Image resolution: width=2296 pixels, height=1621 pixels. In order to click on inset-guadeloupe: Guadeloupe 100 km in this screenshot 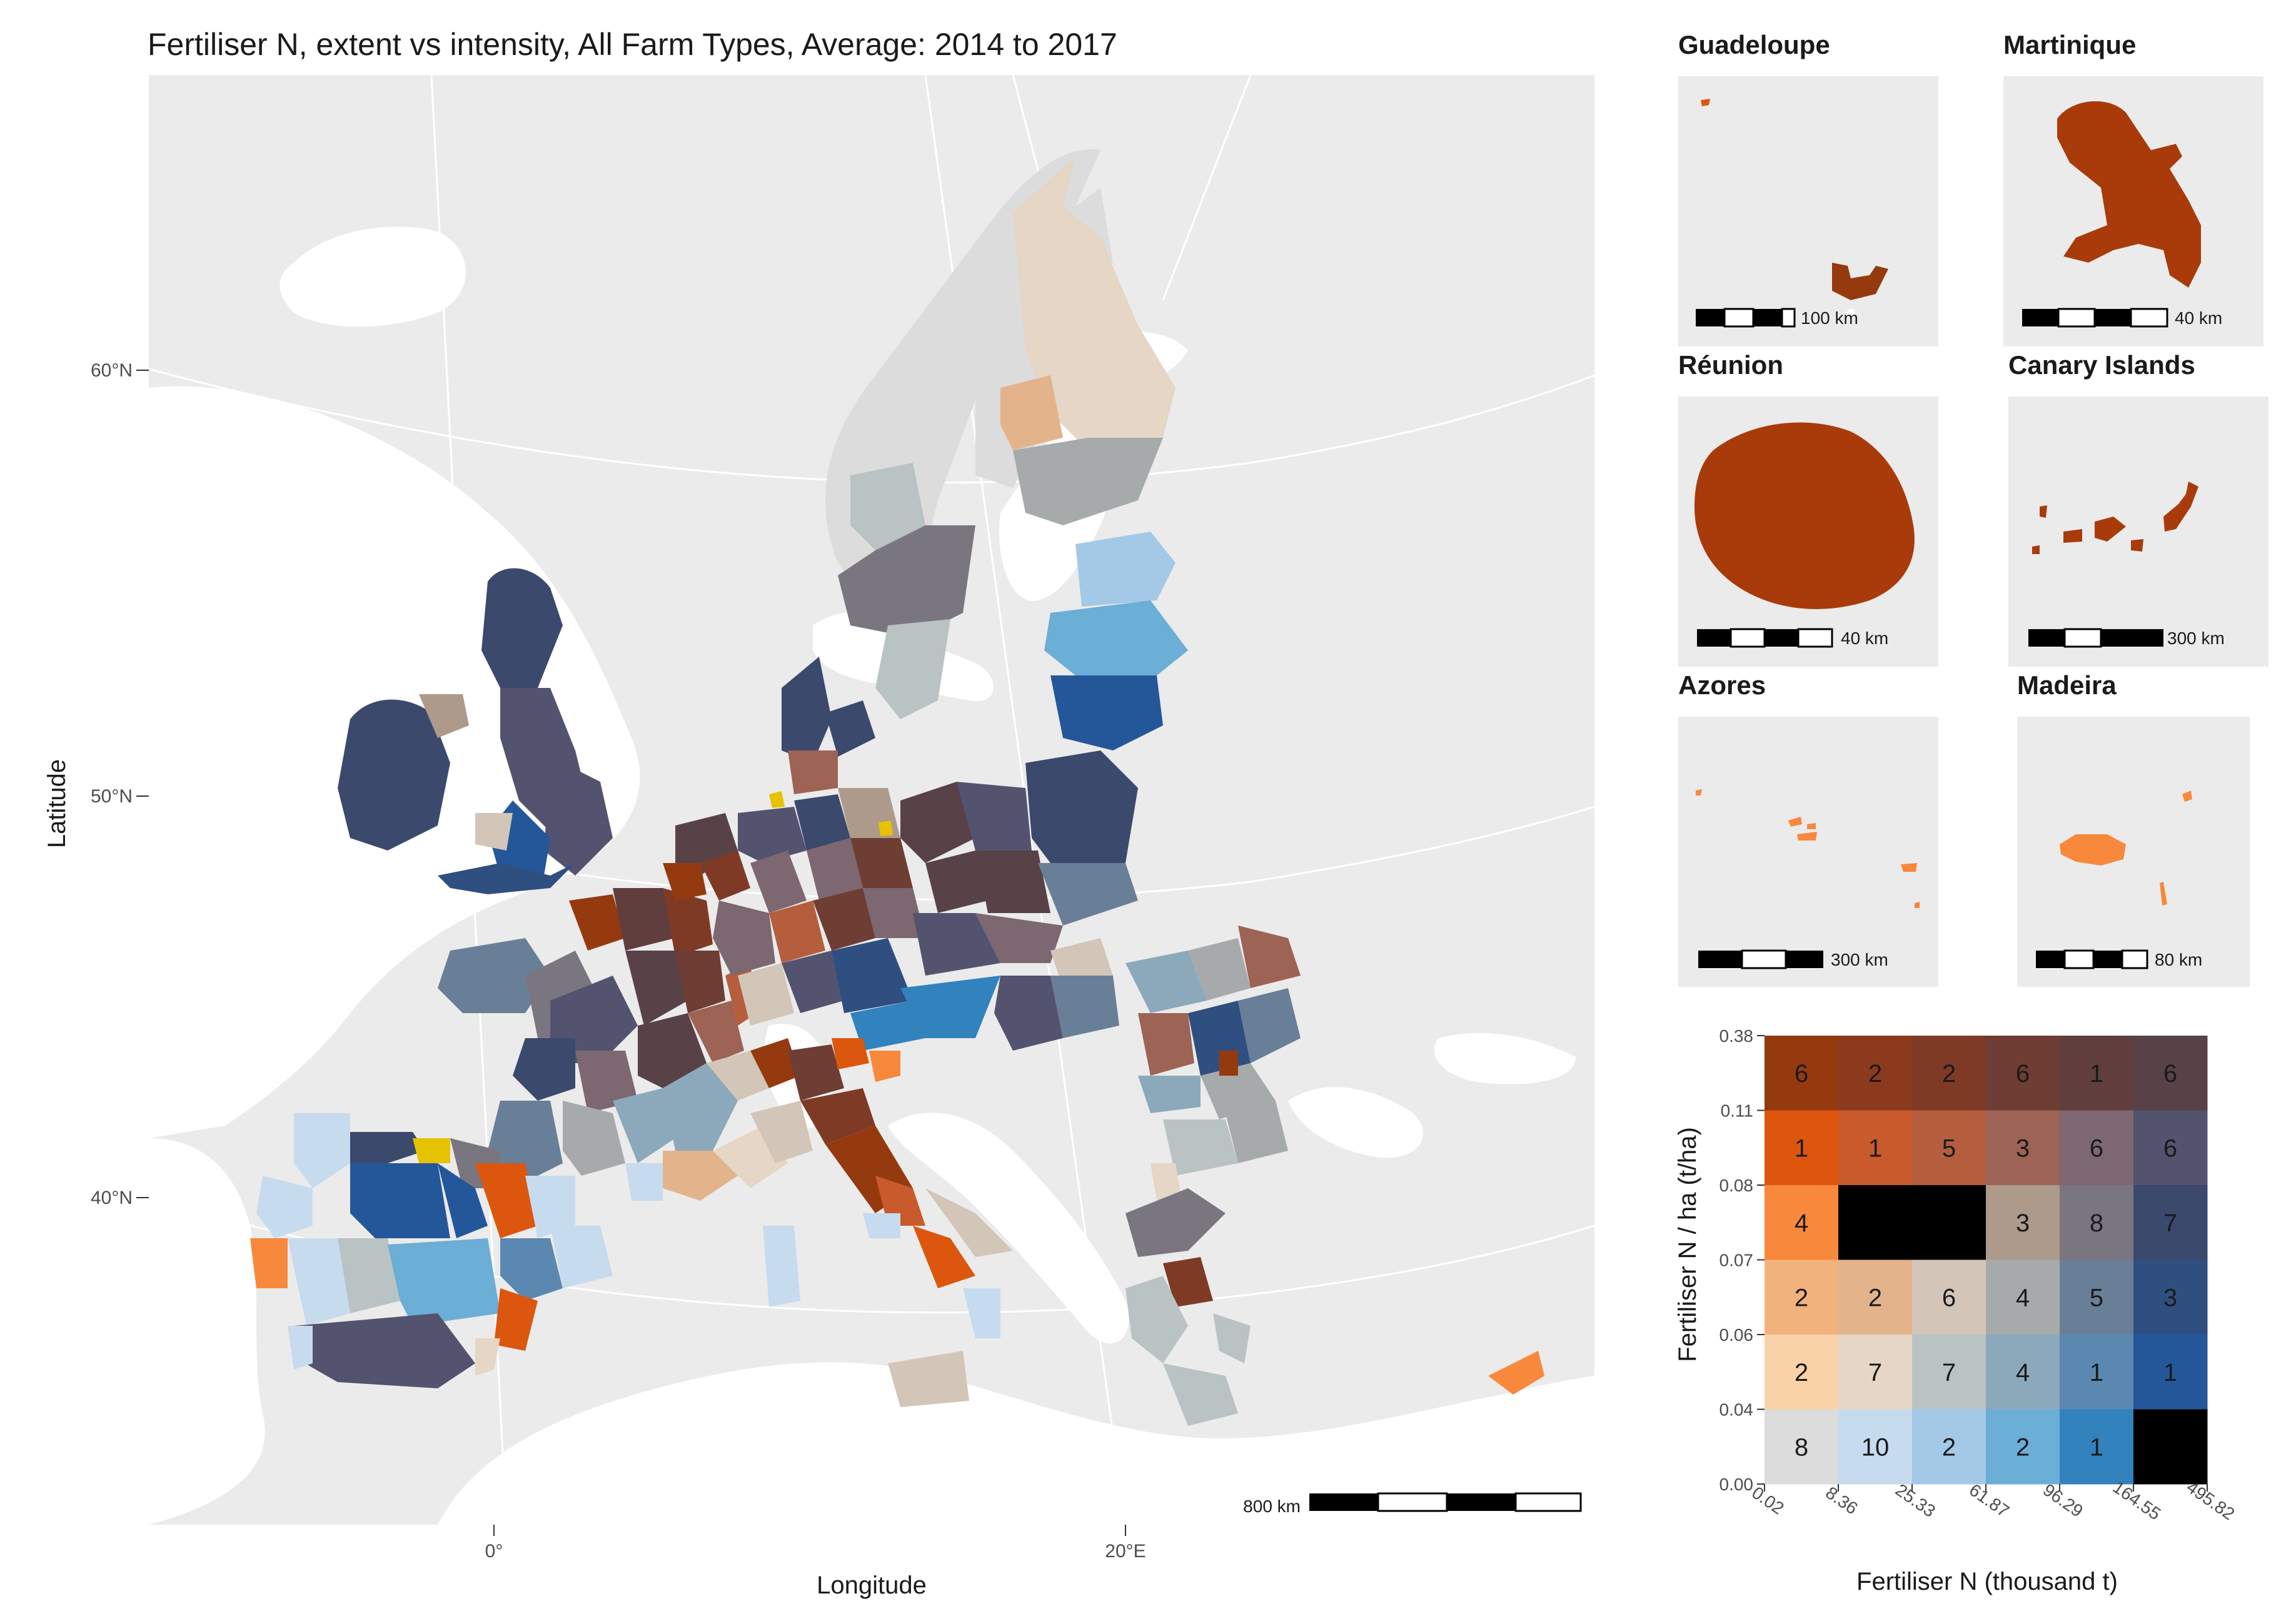, I will do `click(1808, 188)`.